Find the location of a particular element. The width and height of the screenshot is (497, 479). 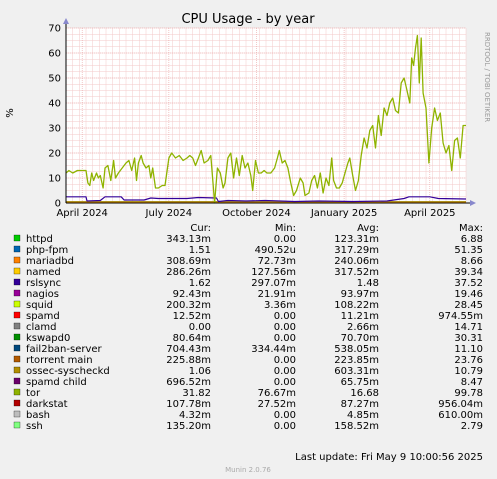

legend-value: 51.35 is located at coordinates (468, 250).